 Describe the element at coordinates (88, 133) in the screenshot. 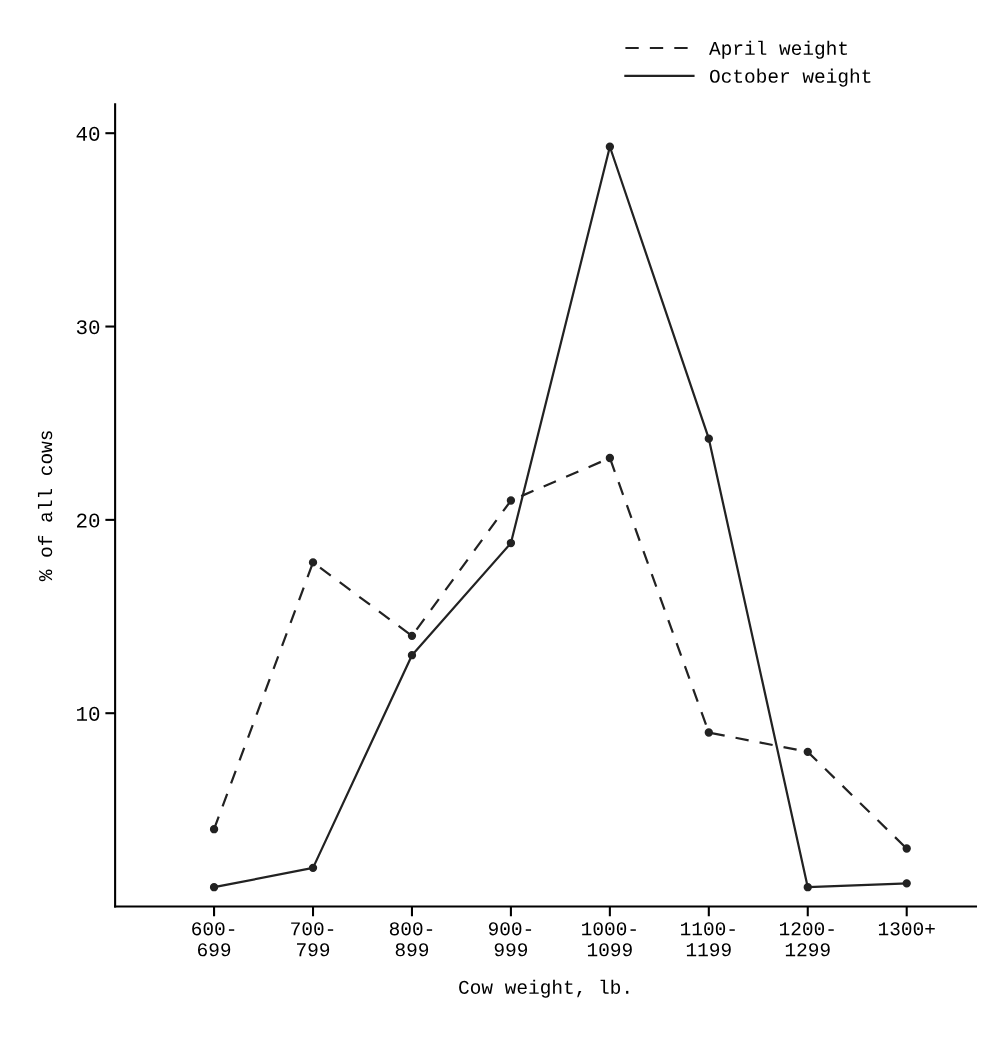

I see `y-tick-label: 40` at that location.